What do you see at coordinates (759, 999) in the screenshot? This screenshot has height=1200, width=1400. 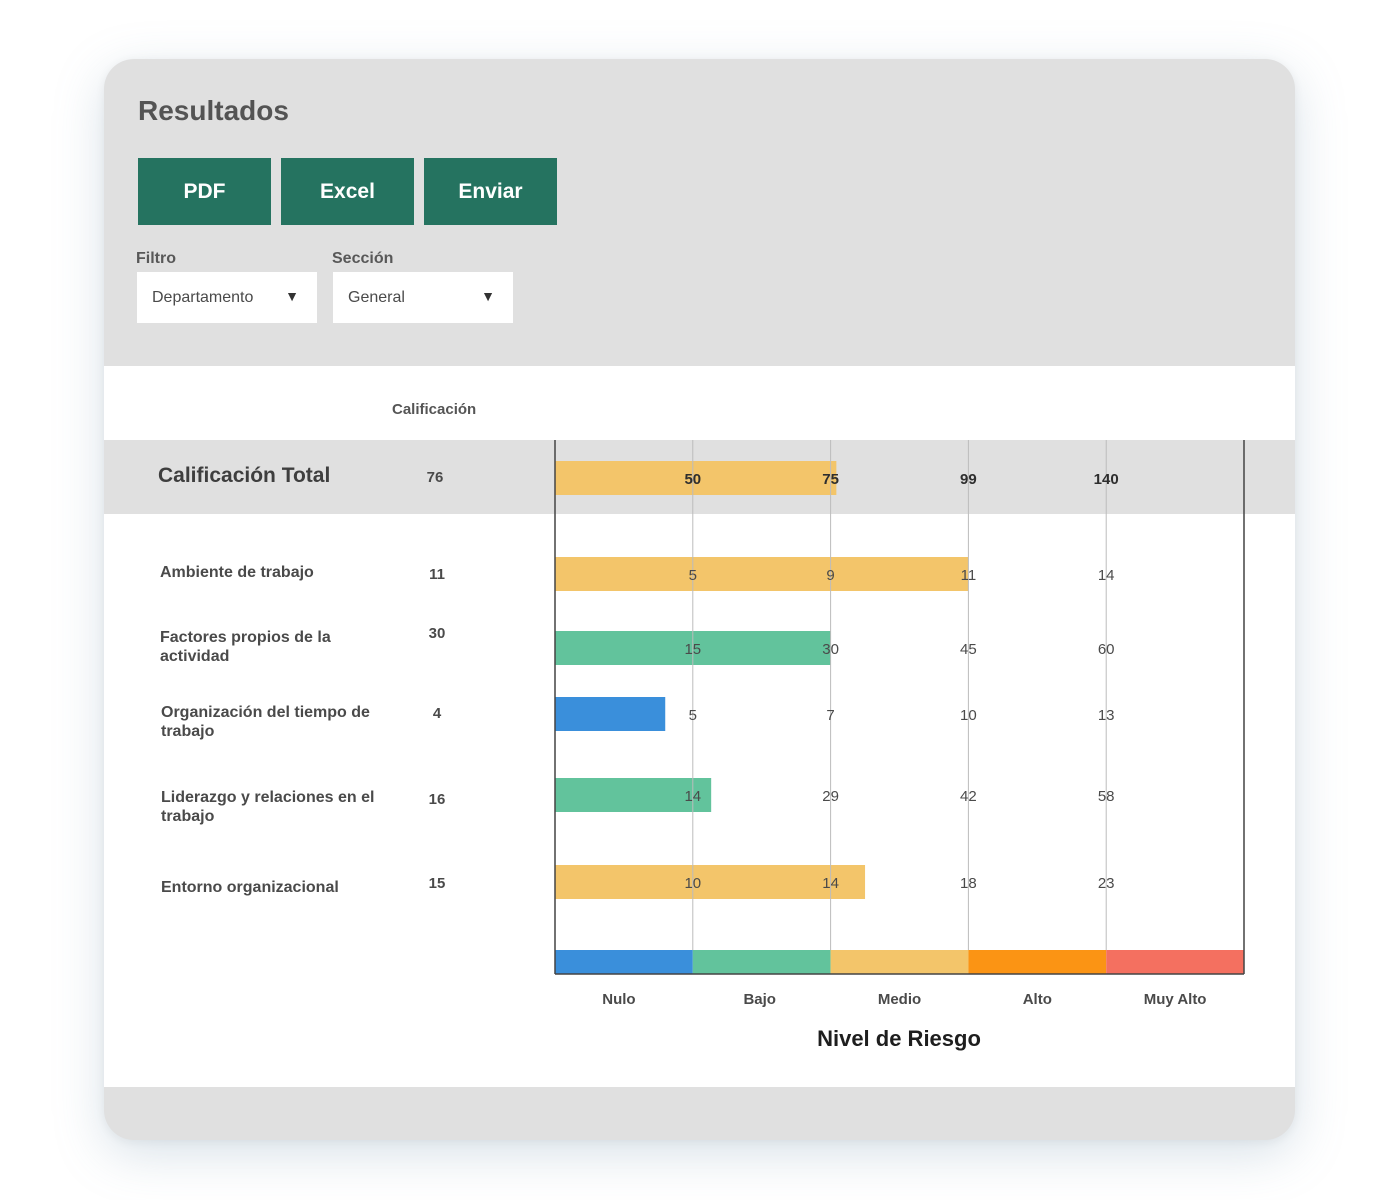 I see `risk-level-label: Bajo` at bounding box center [759, 999].